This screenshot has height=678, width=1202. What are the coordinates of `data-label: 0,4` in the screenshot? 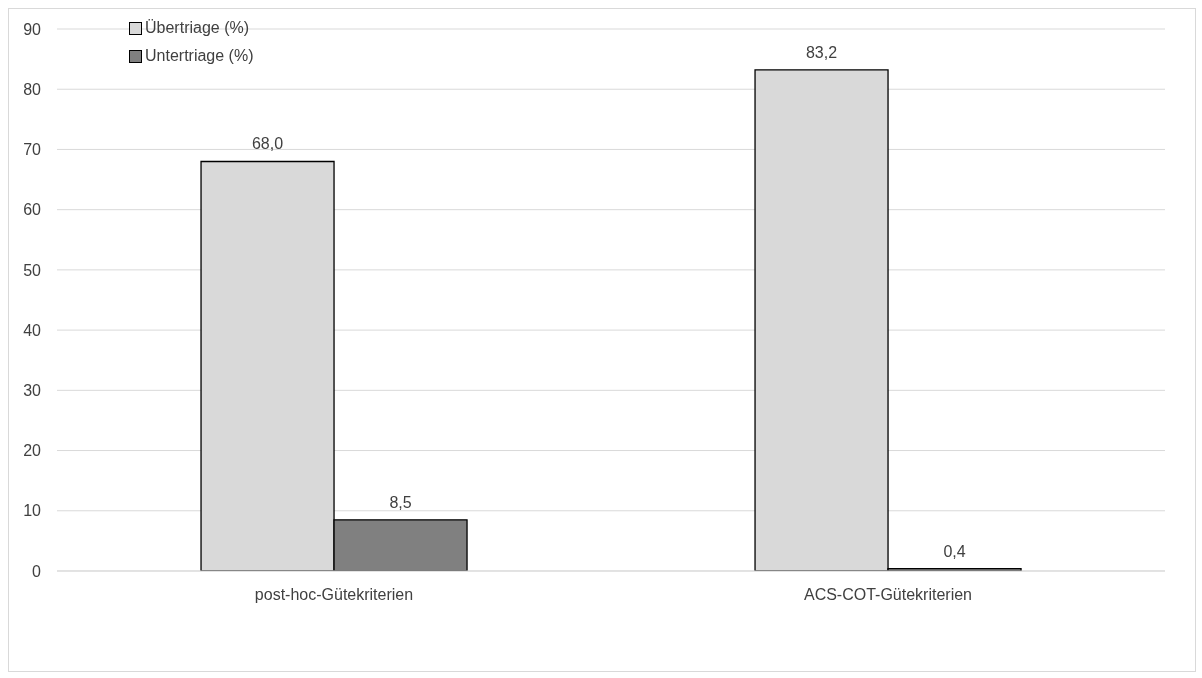 It's located at (954, 551).